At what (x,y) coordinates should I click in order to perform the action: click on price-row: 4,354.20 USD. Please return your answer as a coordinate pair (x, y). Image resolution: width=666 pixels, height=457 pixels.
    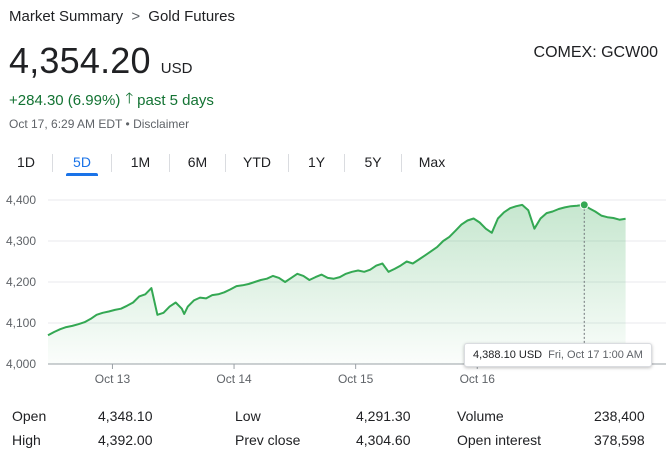
    Looking at the image, I should click on (100, 61).